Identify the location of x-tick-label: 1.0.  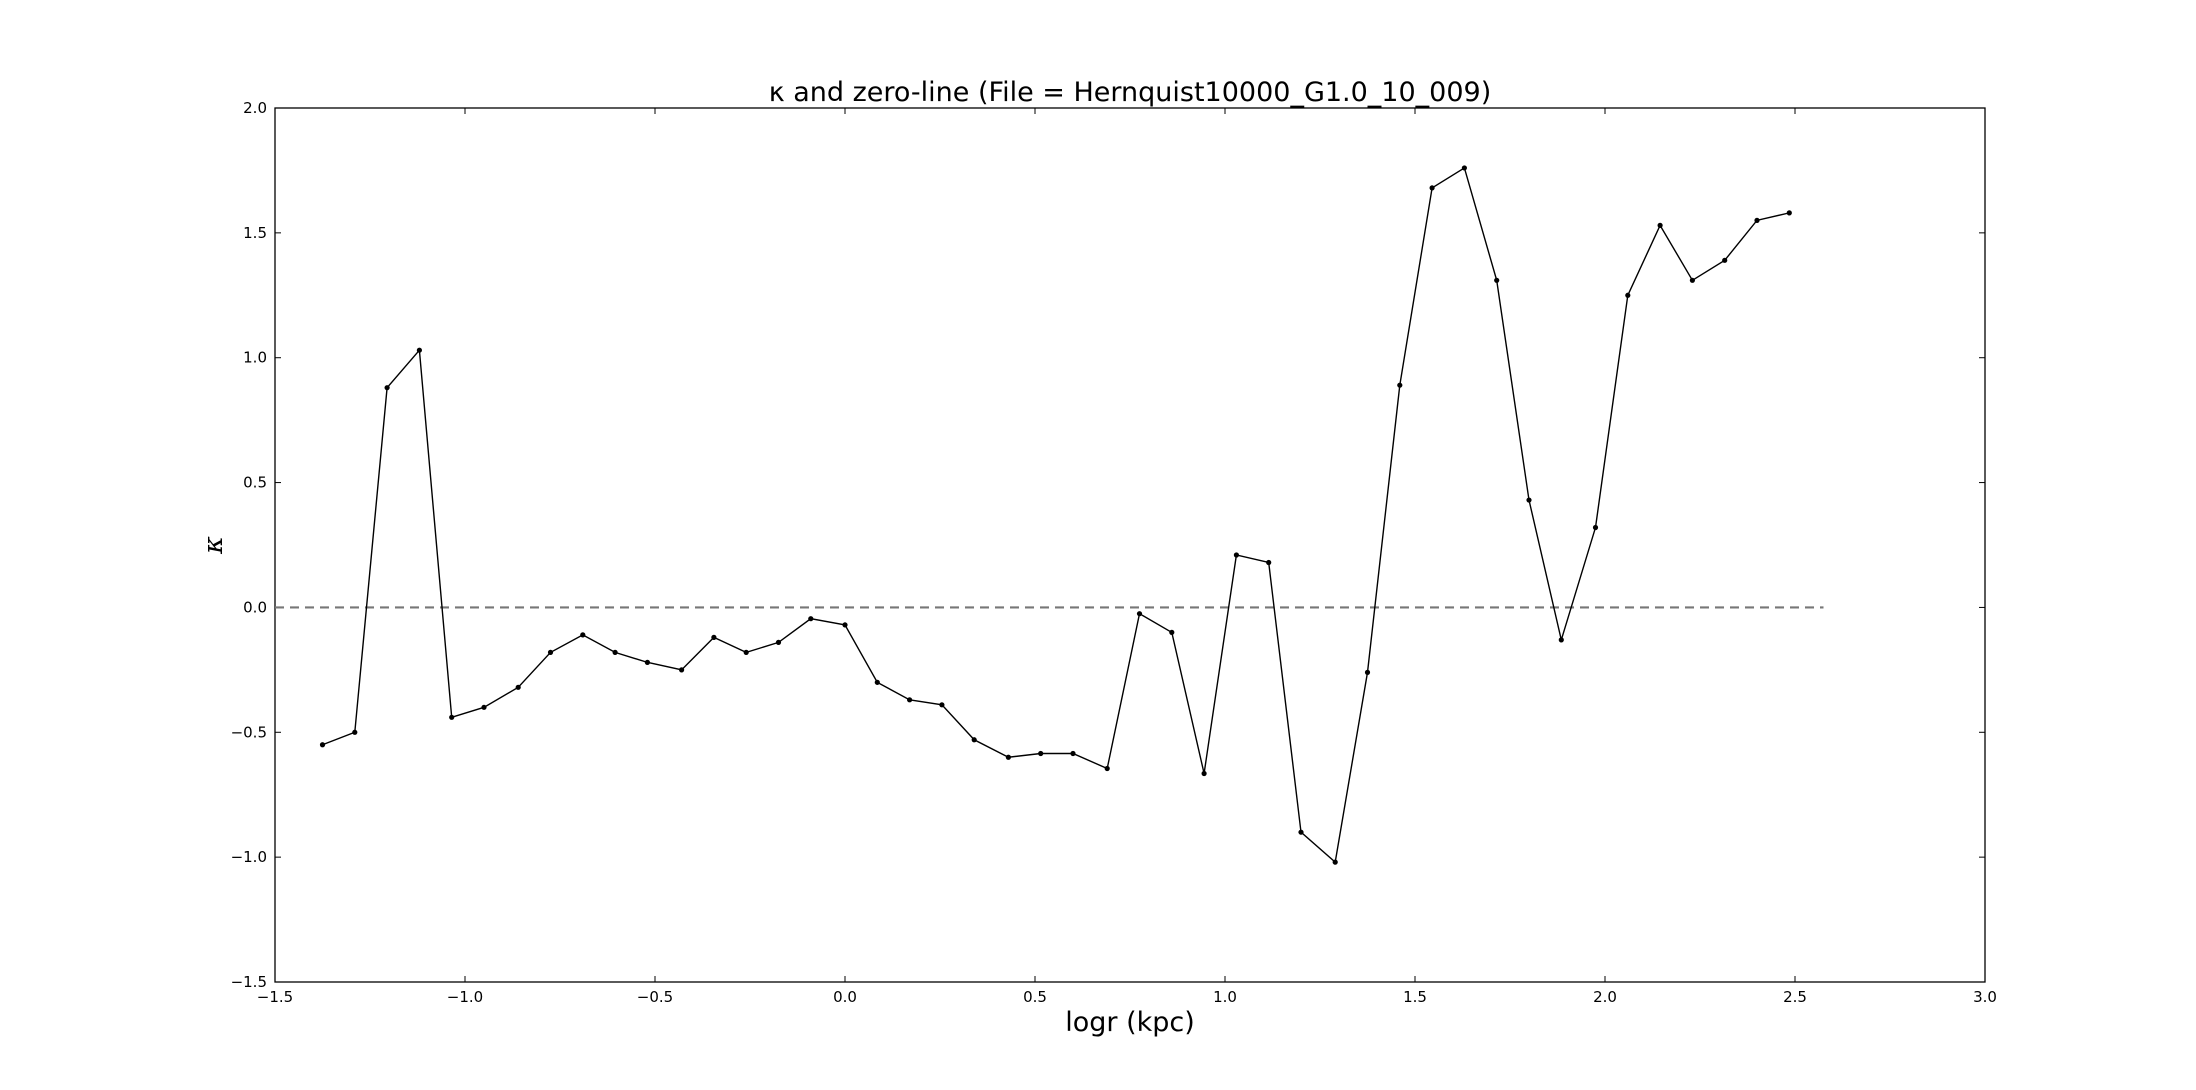
(1225, 997).